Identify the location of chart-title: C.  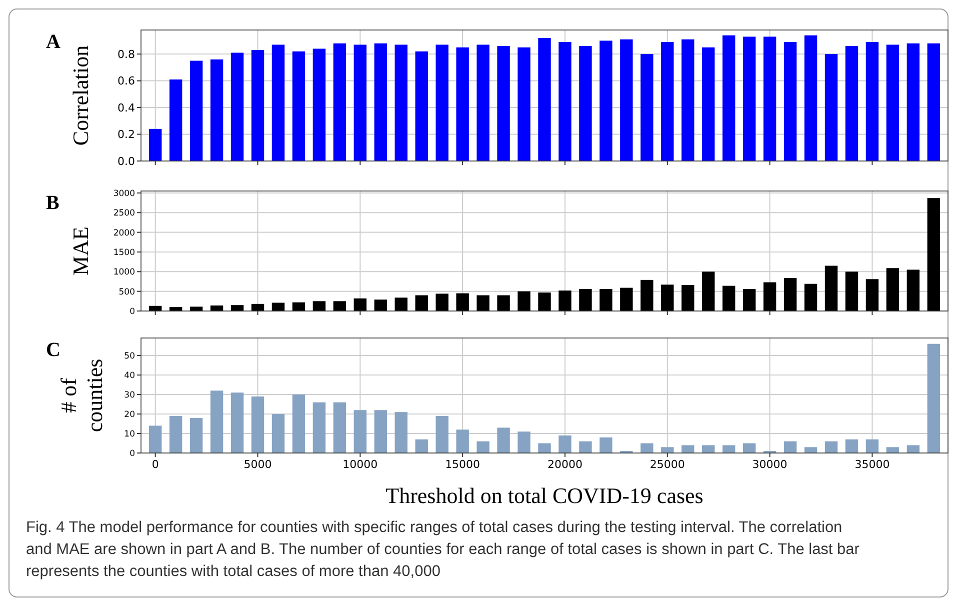
(53, 350).